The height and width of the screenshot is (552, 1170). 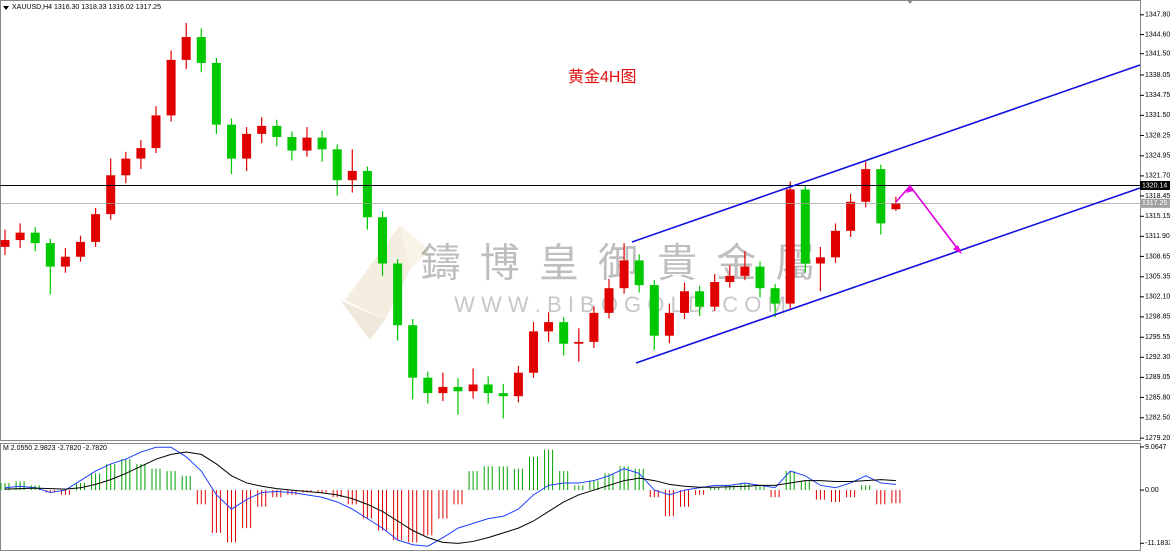 I want to click on watermark-url: W W W . B I B O G O L D . C O M, so click(x=620, y=304).